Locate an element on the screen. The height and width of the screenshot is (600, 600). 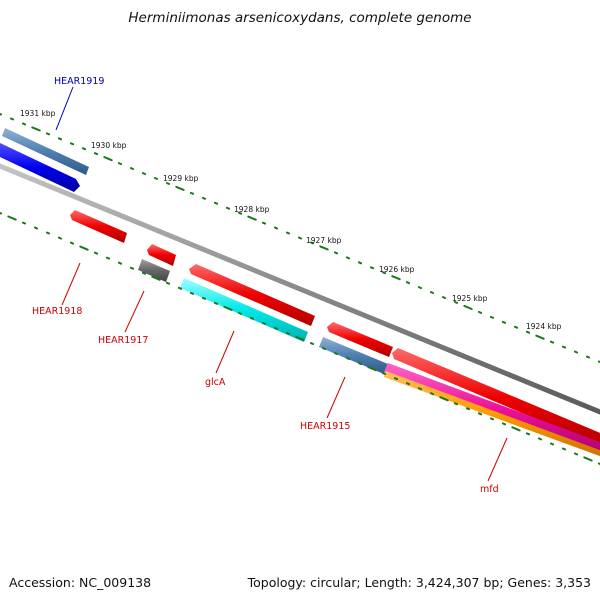
gene-label-hear1918: HEAR1918 is located at coordinates (57, 311).